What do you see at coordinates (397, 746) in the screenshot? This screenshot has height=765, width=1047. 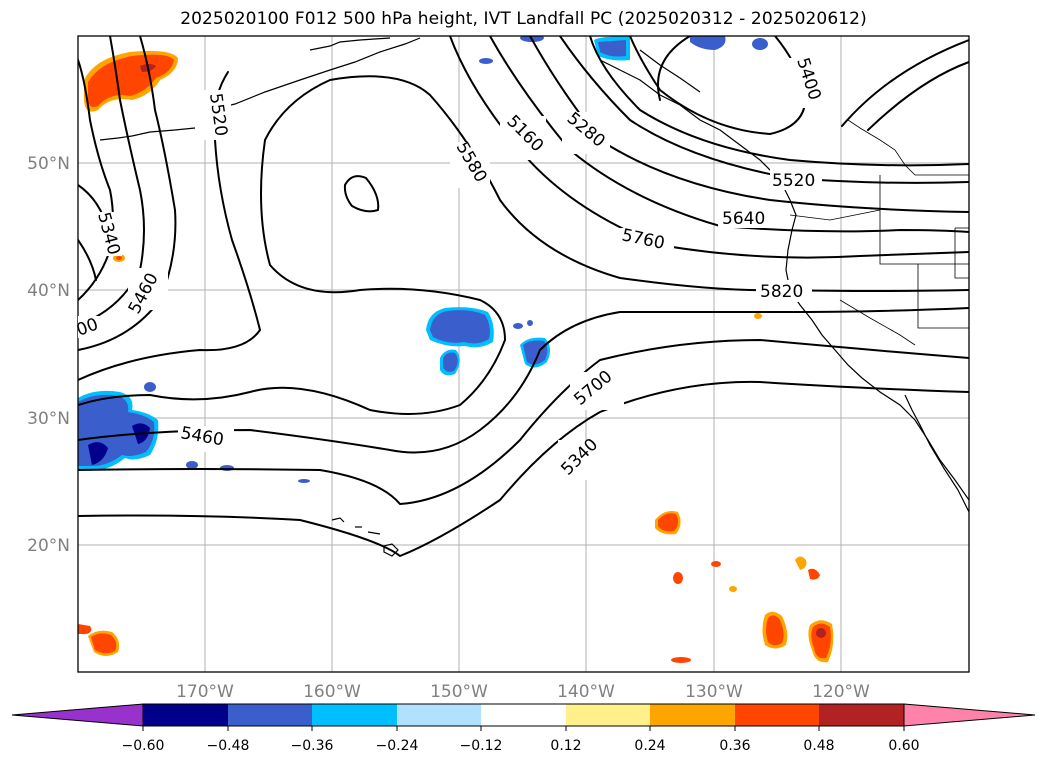 I see `colorbar-tick-label: −0.24` at bounding box center [397, 746].